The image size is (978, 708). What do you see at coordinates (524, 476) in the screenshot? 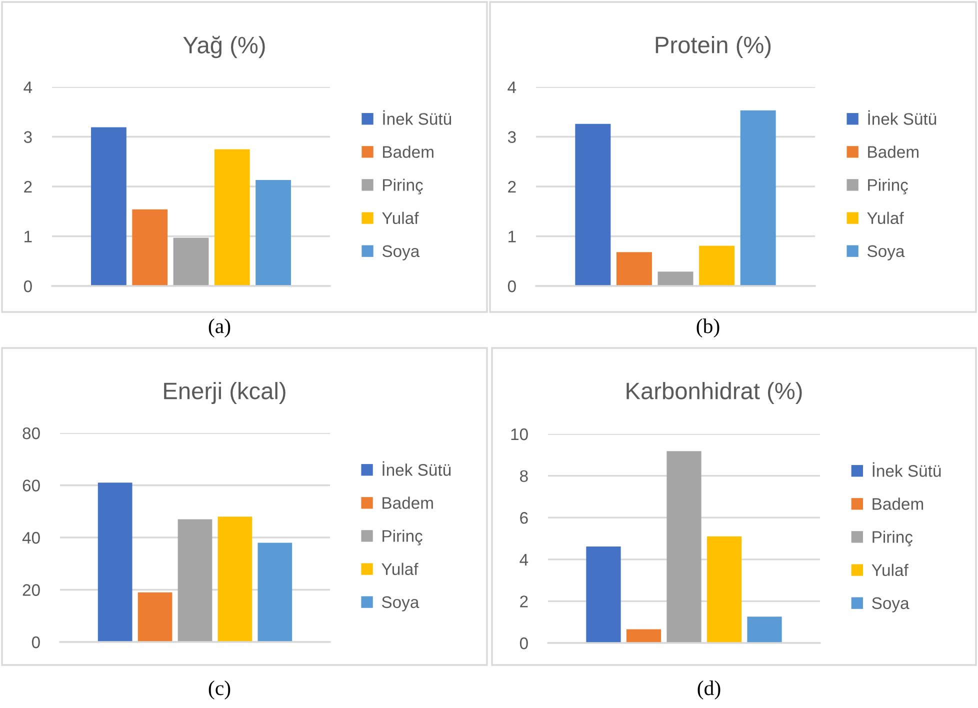
I see `y-tick-label: 8` at bounding box center [524, 476].